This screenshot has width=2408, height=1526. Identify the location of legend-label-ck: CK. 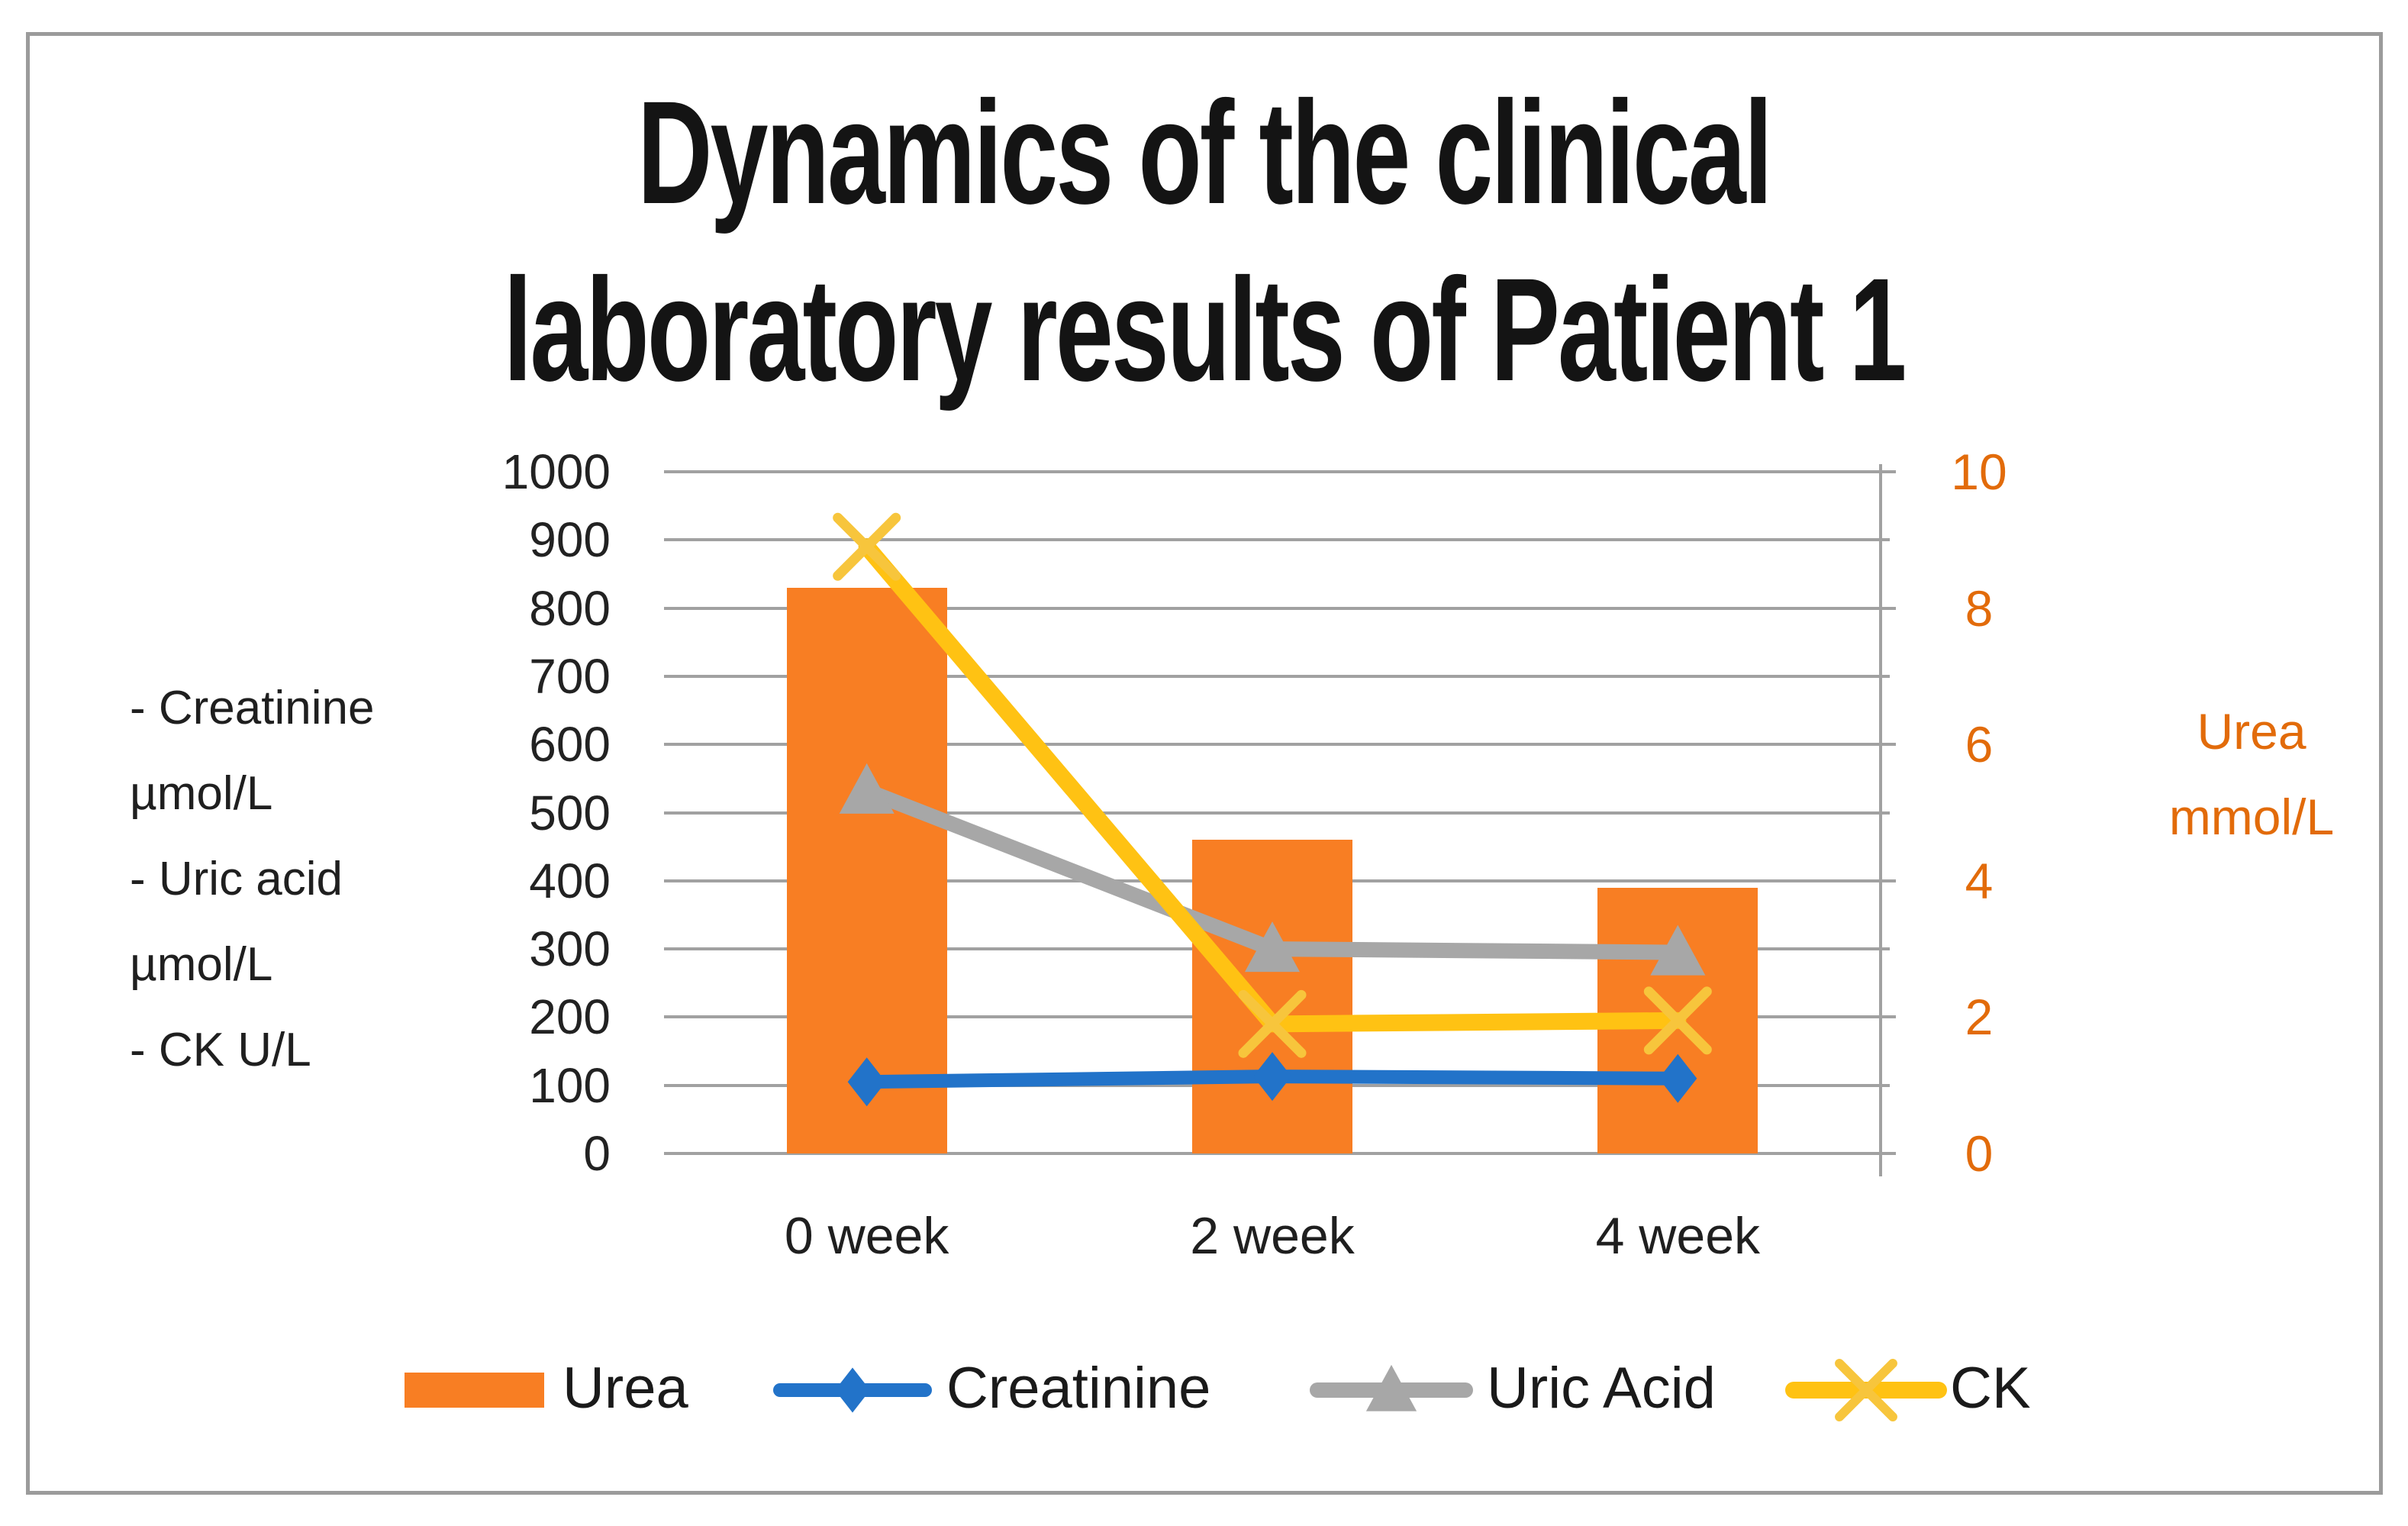
(1991, 1389).